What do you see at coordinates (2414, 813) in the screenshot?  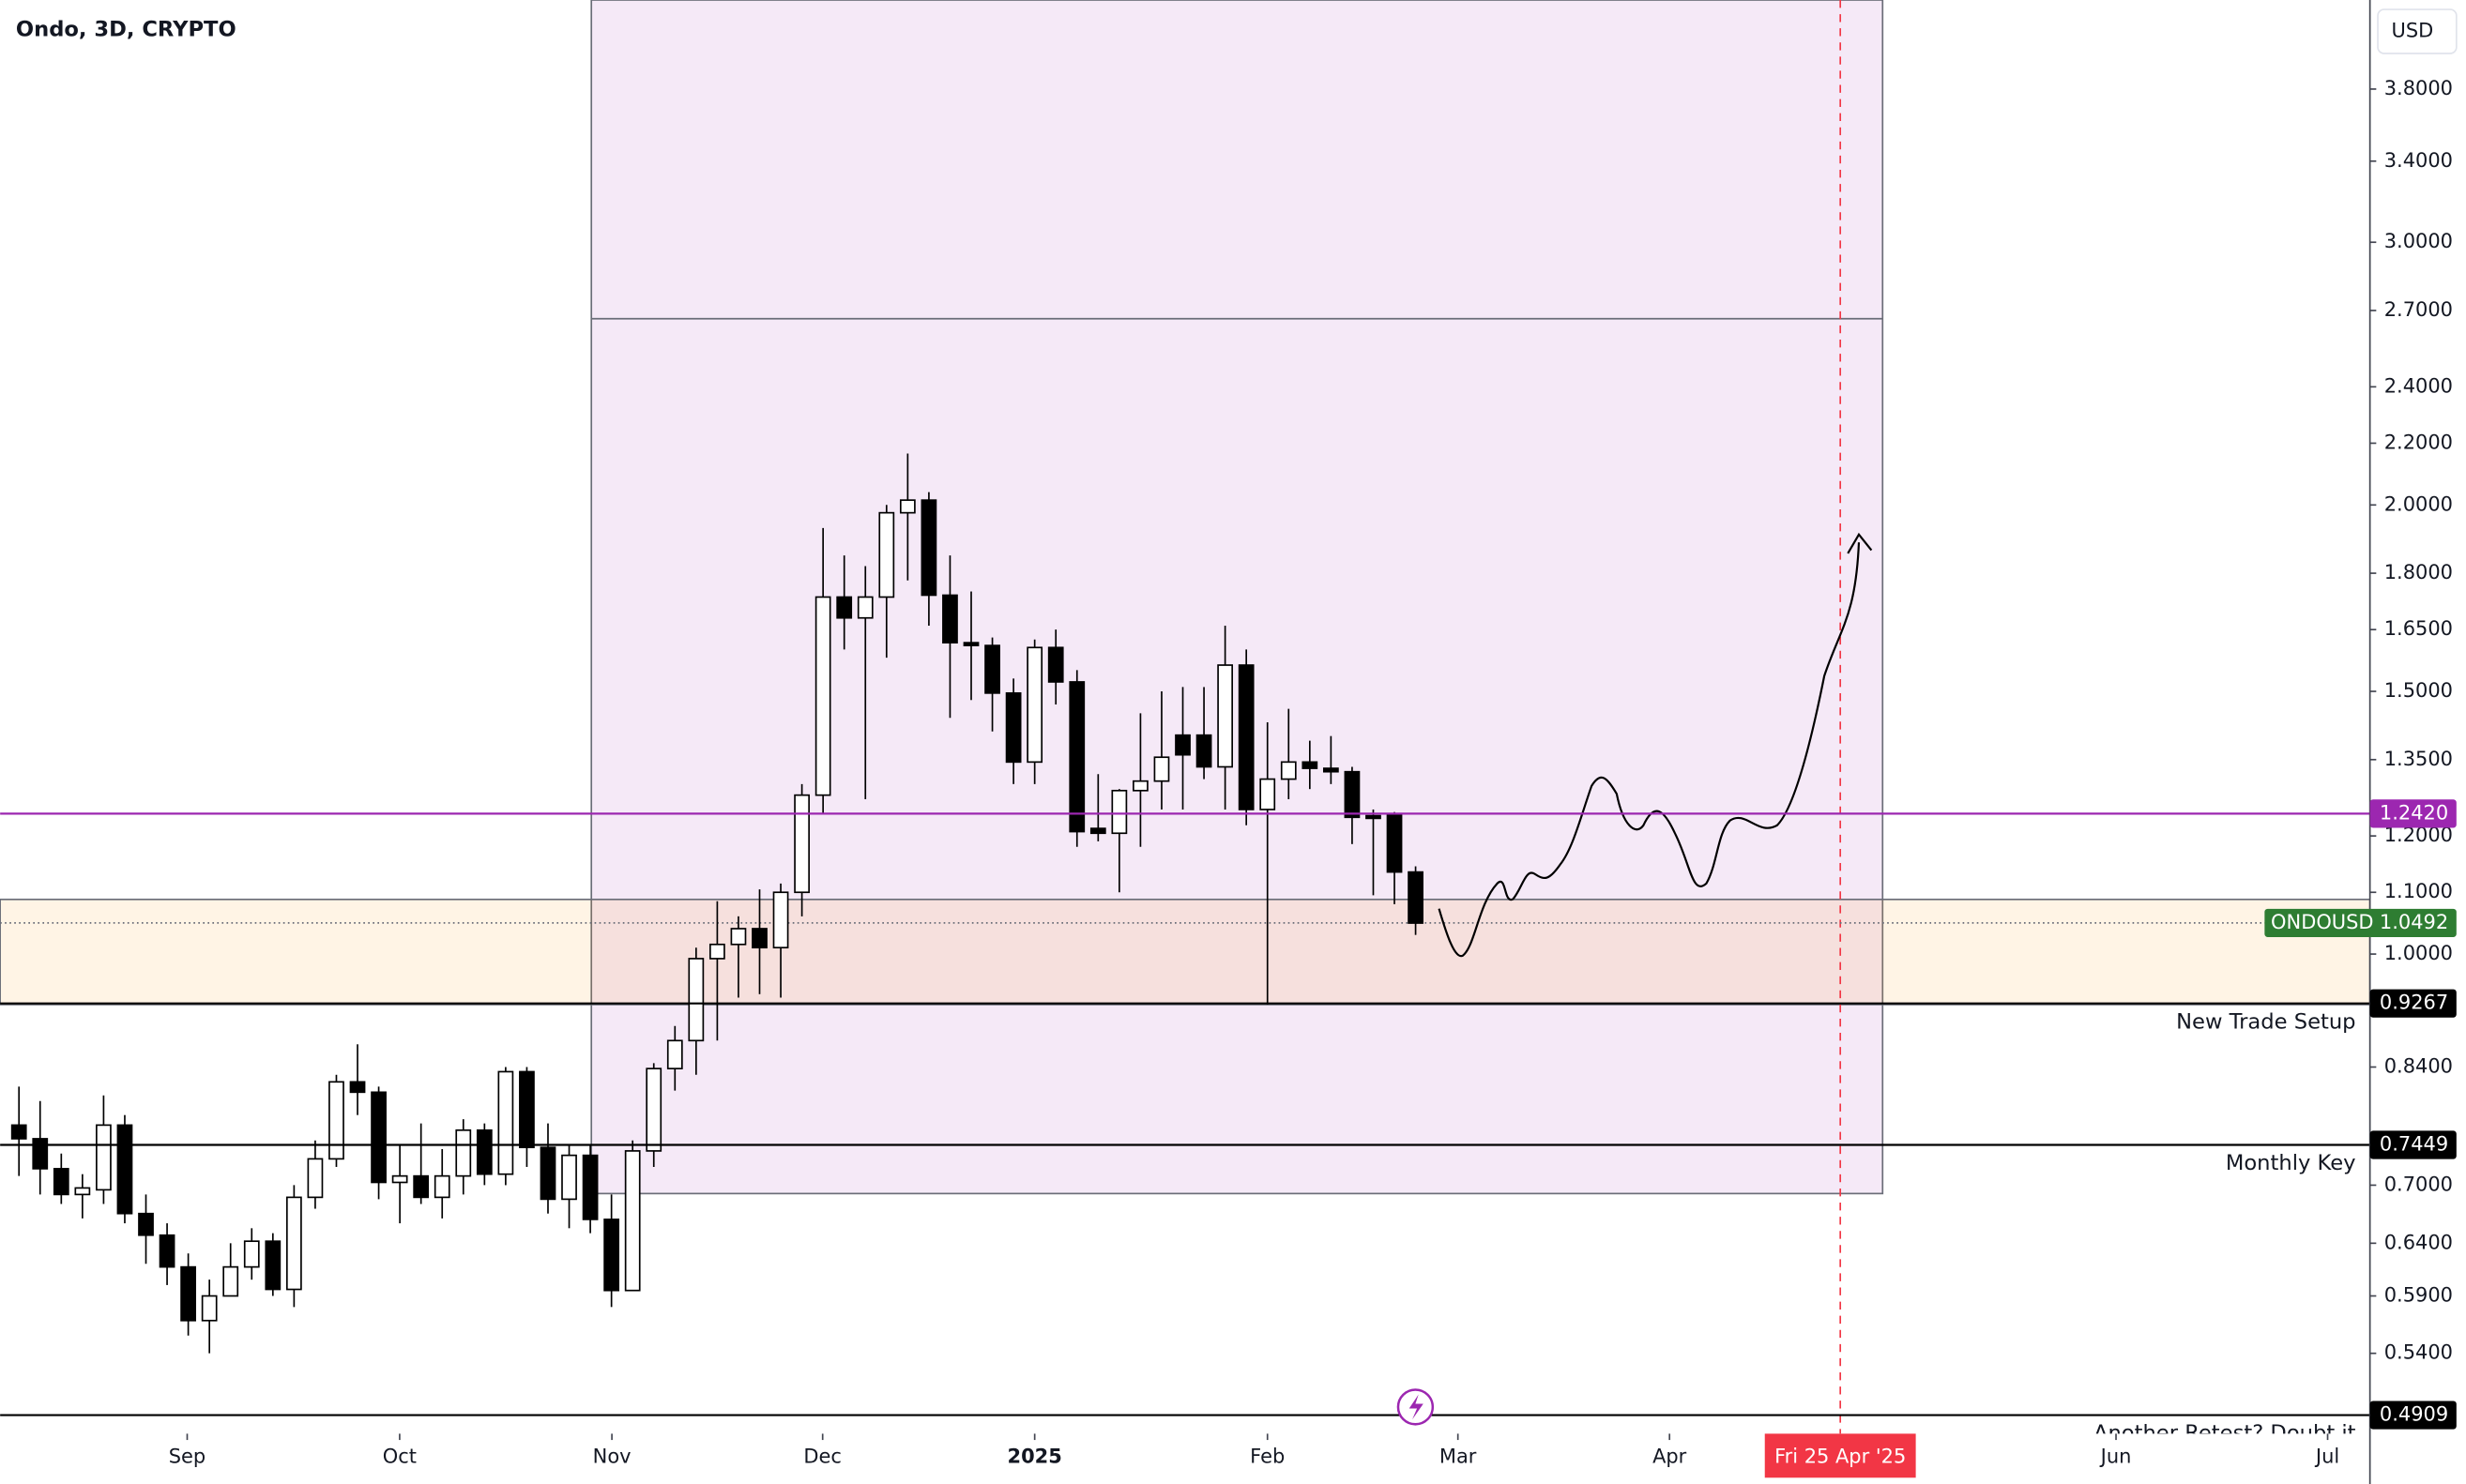 I see `level-axis-label: 1.2420` at bounding box center [2414, 813].